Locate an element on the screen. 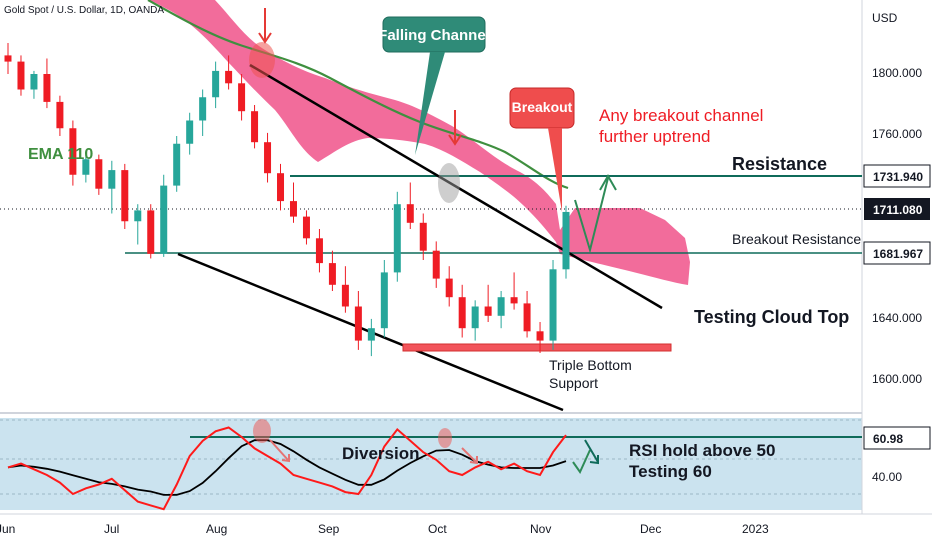  triple-bottom-label-2: Support is located at coordinates (573, 383).